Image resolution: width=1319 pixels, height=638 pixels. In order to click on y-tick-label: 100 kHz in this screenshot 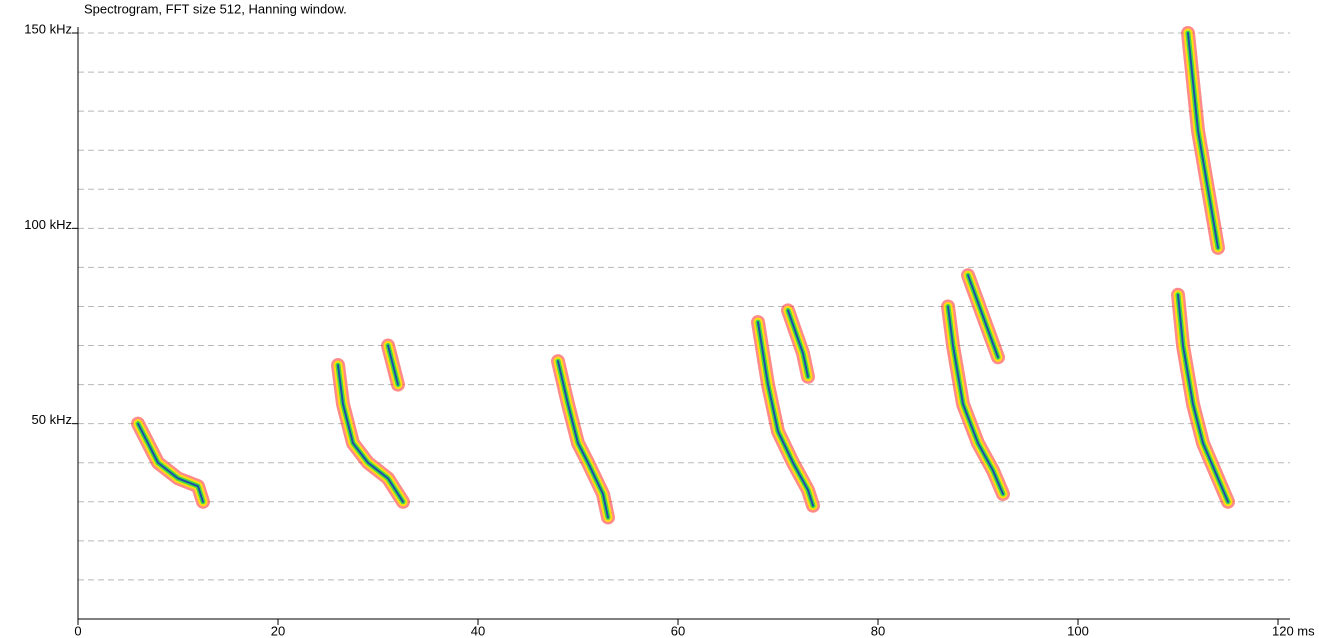, I will do `click(48, 224)`.